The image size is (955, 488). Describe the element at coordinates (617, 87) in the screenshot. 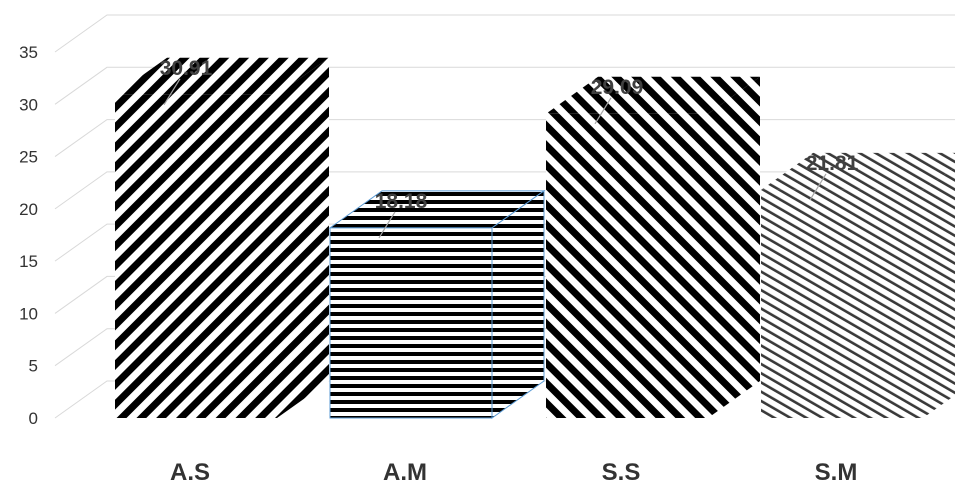

I see `data-label: 29.09` at that location.